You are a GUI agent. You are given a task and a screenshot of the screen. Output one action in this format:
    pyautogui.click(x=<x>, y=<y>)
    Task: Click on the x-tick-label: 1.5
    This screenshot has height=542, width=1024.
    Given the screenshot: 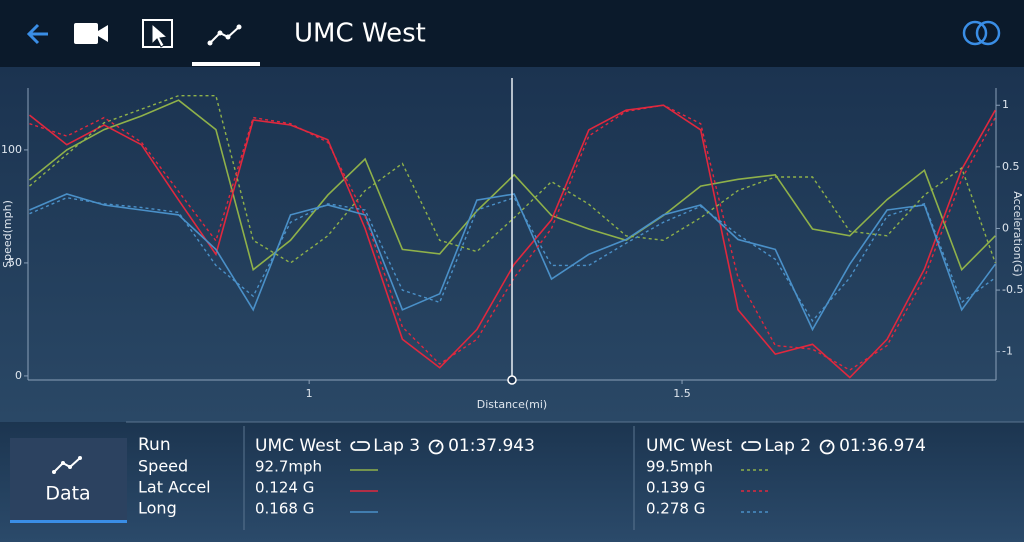 What is the action you would take?
    pyautogui.click(x=682, y=393)
    